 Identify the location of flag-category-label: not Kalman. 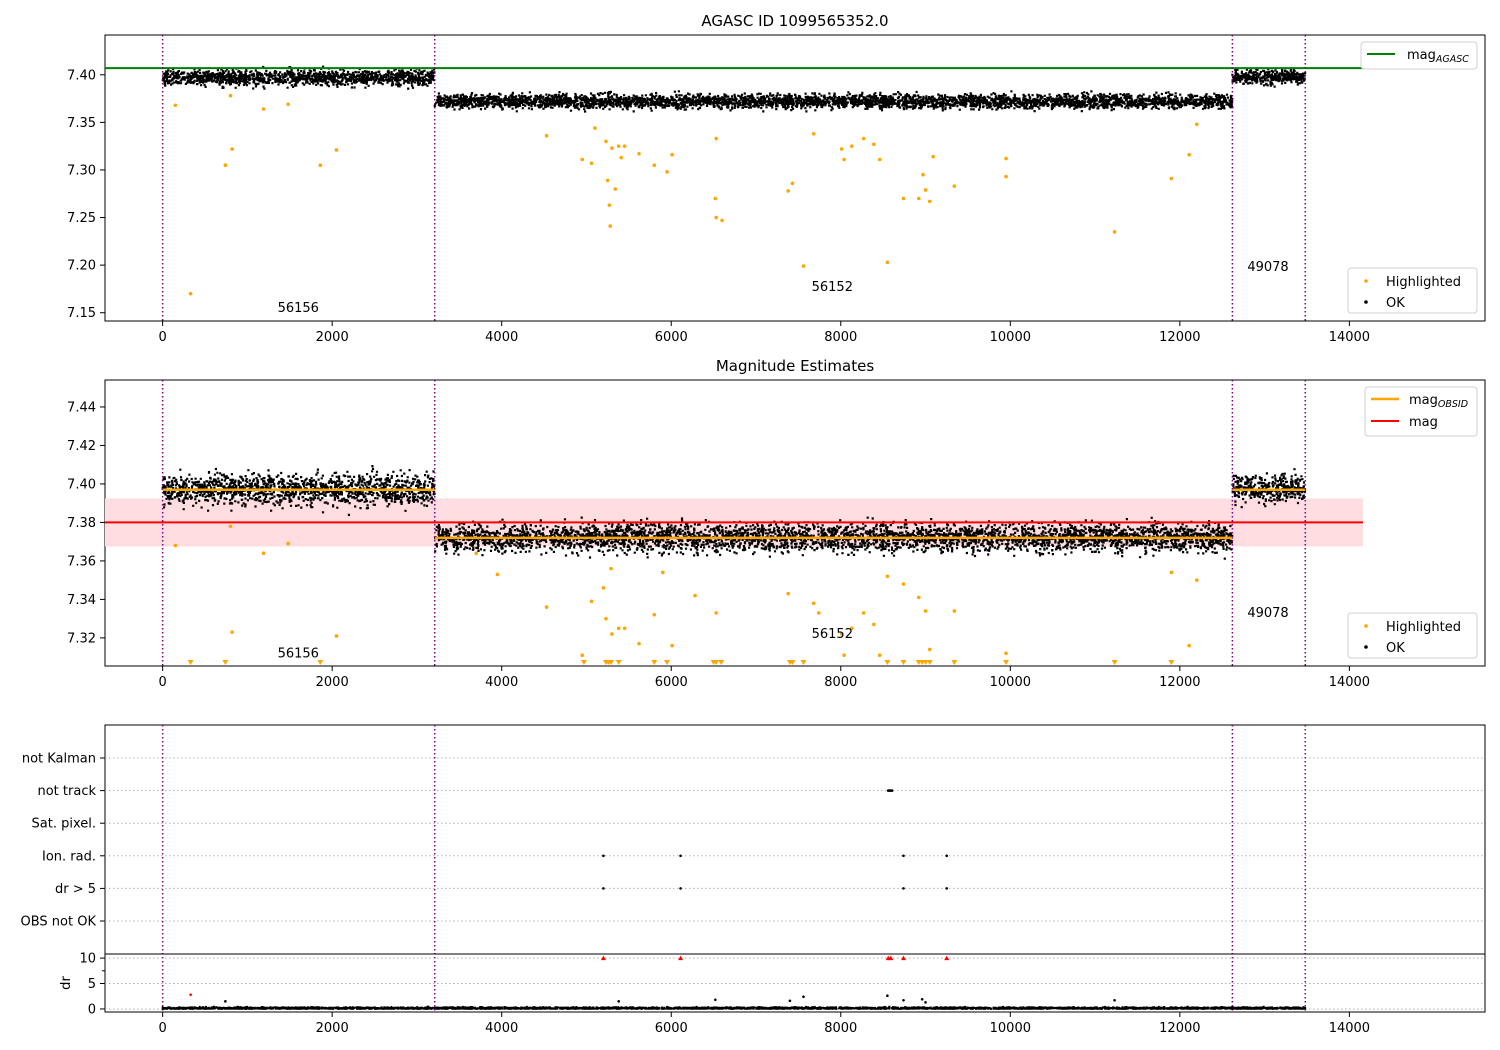
(59, 759).